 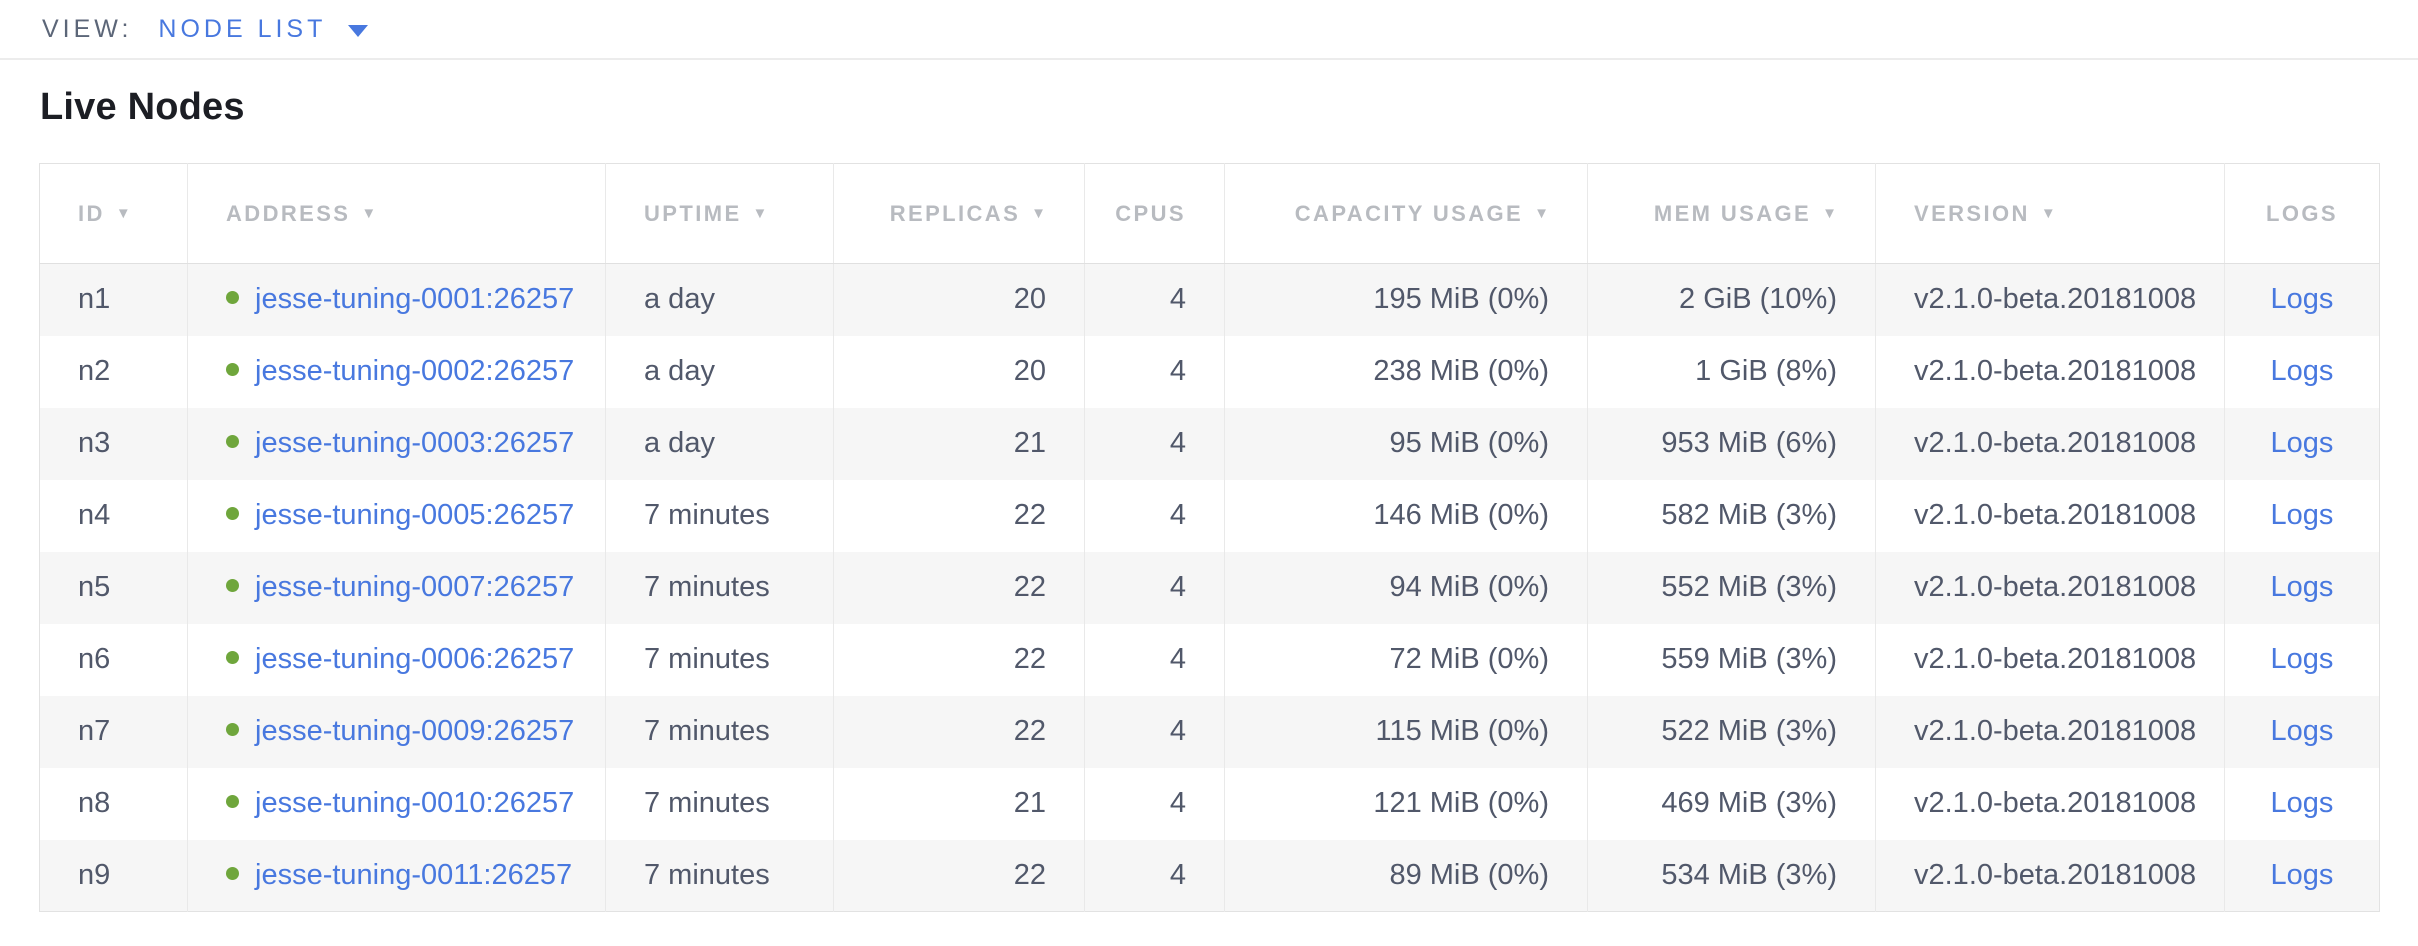 I want to click on address-cell: jesse-tuning-0002:26257, so click(x=396, y=371).